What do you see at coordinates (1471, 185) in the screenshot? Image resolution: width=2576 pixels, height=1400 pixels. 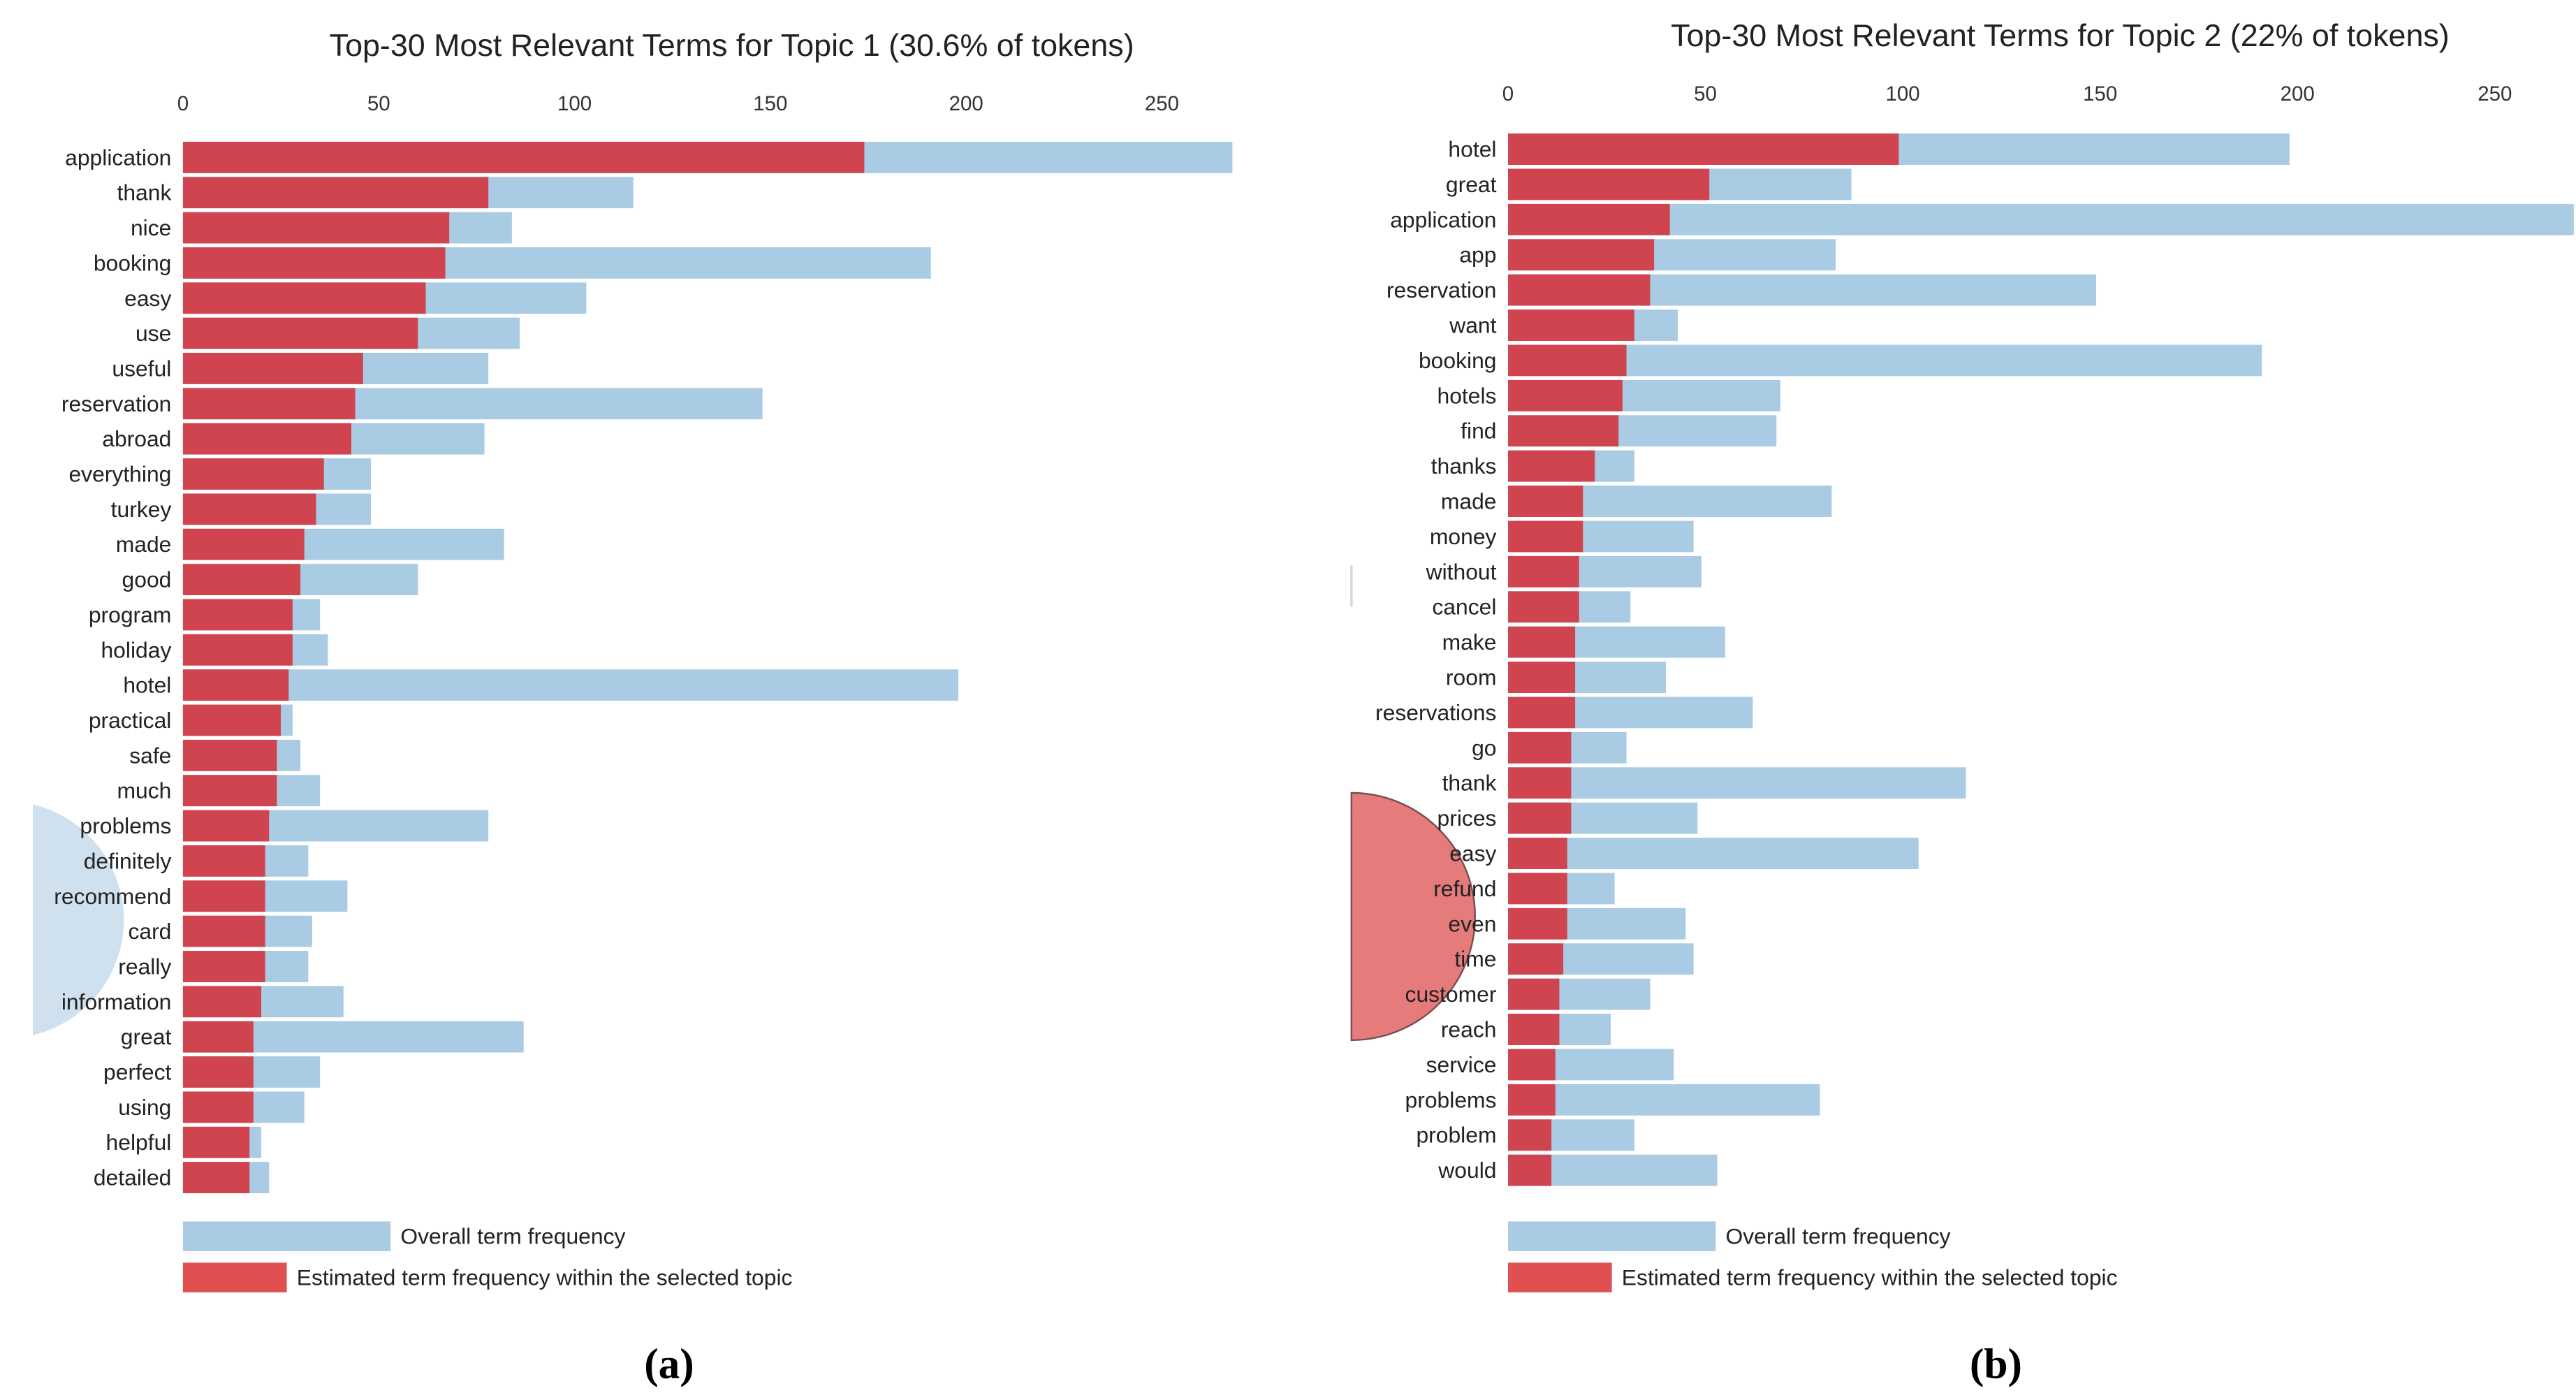 I see `term-label: great` at bounding box center [1471, 185].